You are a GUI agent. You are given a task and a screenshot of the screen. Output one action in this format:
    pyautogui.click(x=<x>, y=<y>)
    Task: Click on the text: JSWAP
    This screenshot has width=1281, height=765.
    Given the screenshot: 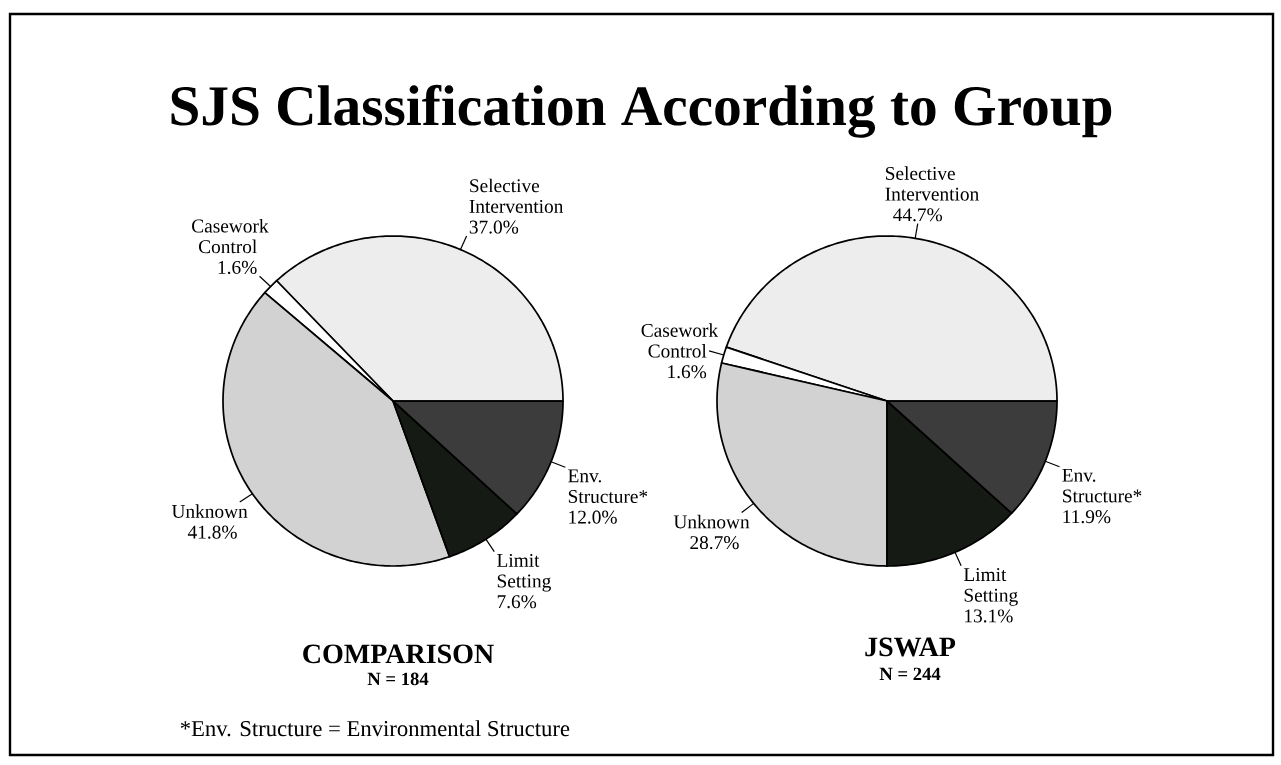 What is the action you would take?
    pyautogui.click(x=910, y=647)
    